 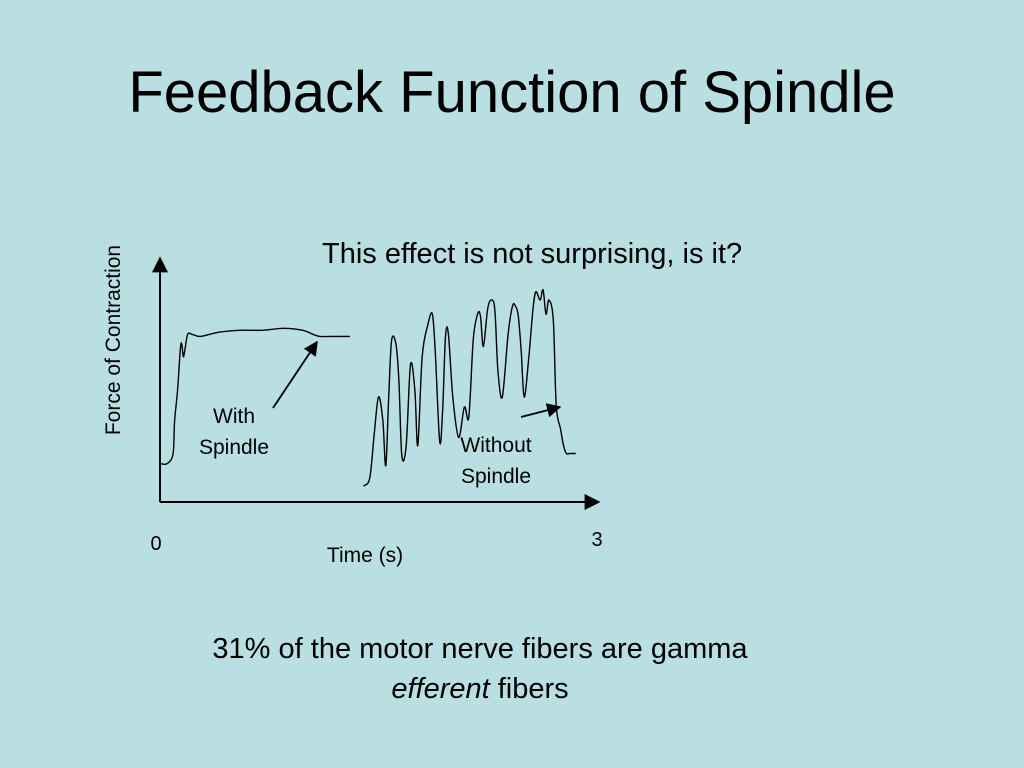 What do you see at coordinates (496, 476) in the screenshot?
I see `series-label-without-spindle: Spindle` at bounding box center [496, 476].